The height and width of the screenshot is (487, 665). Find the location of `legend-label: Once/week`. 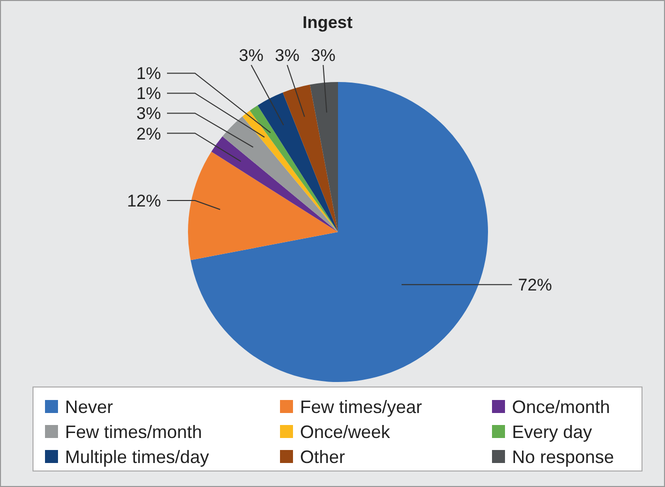

legend-label: Once/week is located at coordinates (346, 432).